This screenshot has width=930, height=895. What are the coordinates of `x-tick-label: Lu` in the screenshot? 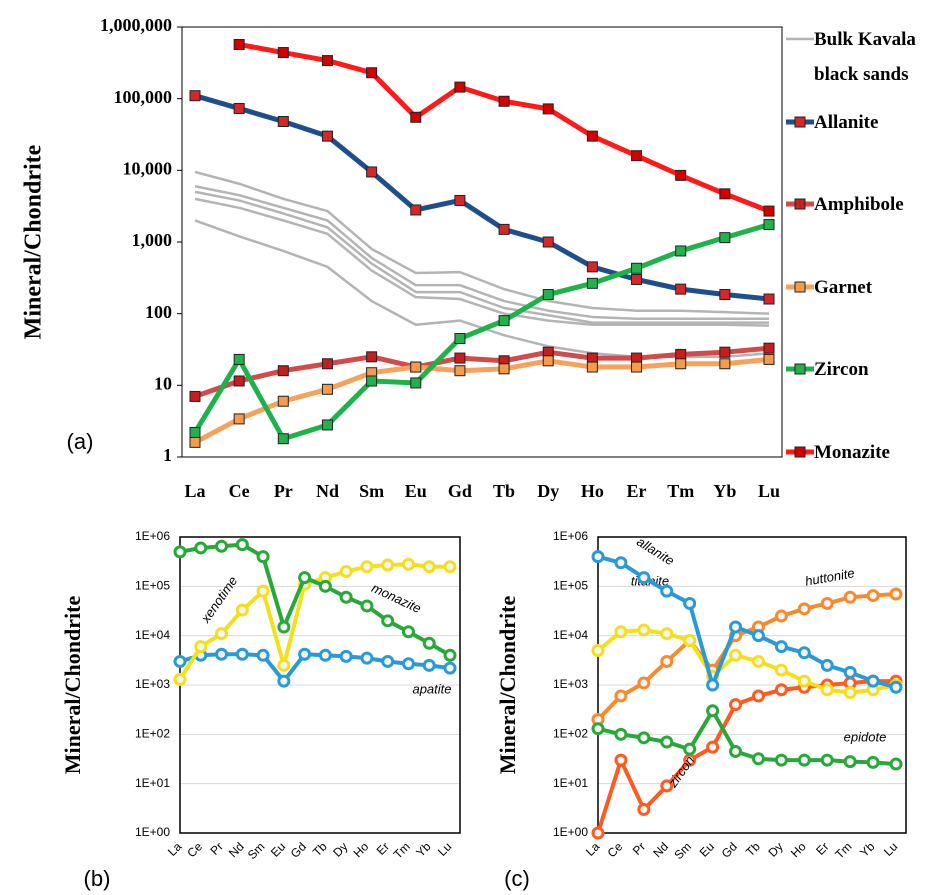 It's located at (890, 848).